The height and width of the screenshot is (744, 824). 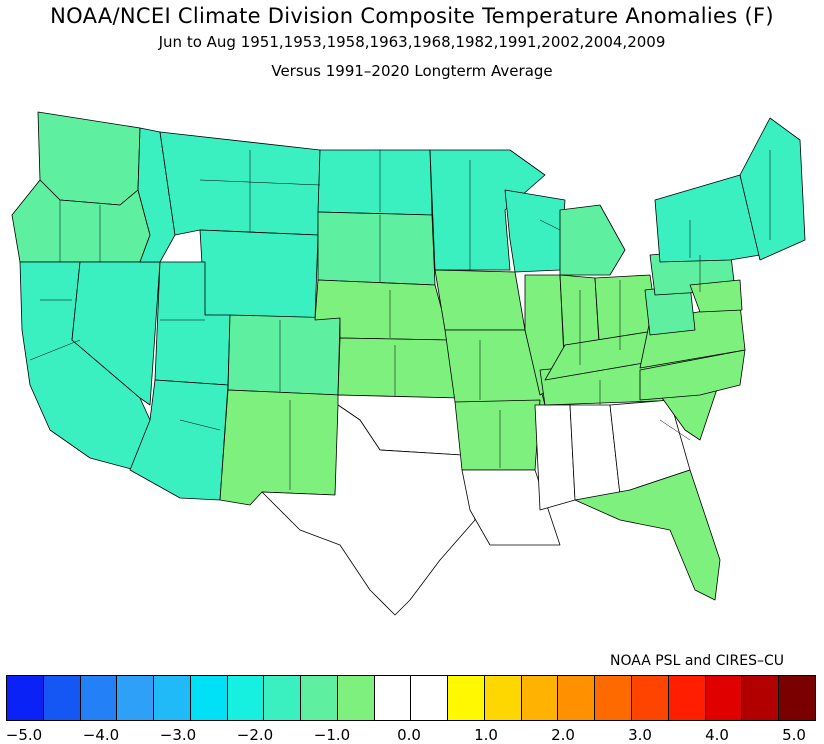 What do you see at coordinates (563, 735) in the screenshot?
I see `color-scale-tick-label: 2.0` at bounding box center [563, 735].